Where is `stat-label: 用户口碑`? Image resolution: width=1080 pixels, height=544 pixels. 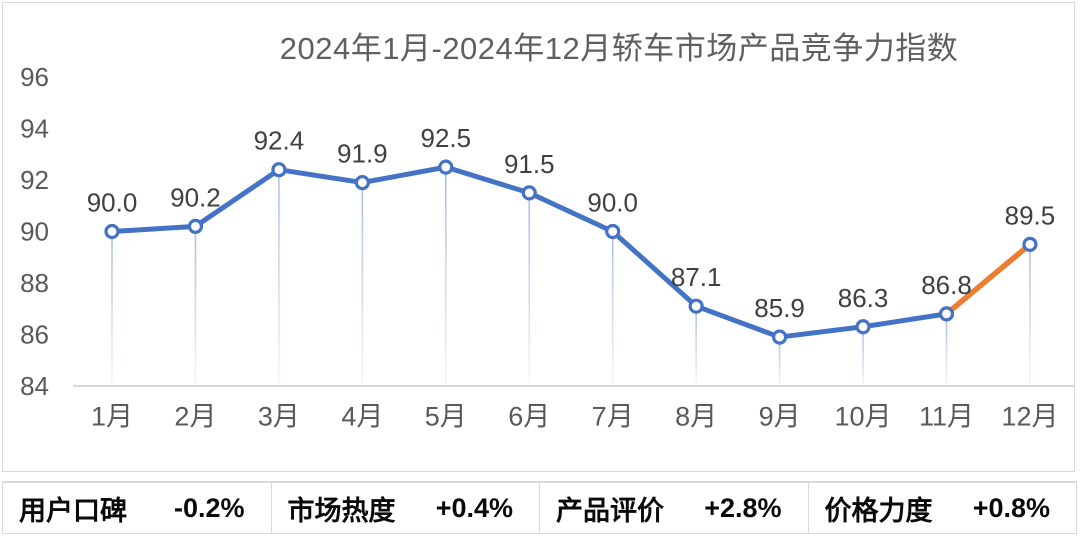 stat-label: 用户口碑 is located at coordinates (73, 510).